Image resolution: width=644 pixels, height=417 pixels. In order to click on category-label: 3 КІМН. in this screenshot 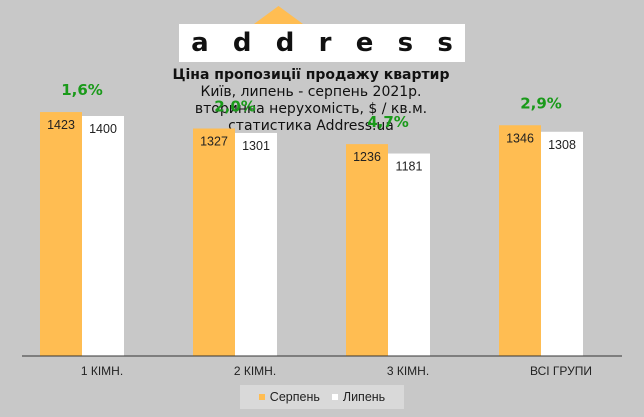, I will do `click(408, 371)`.